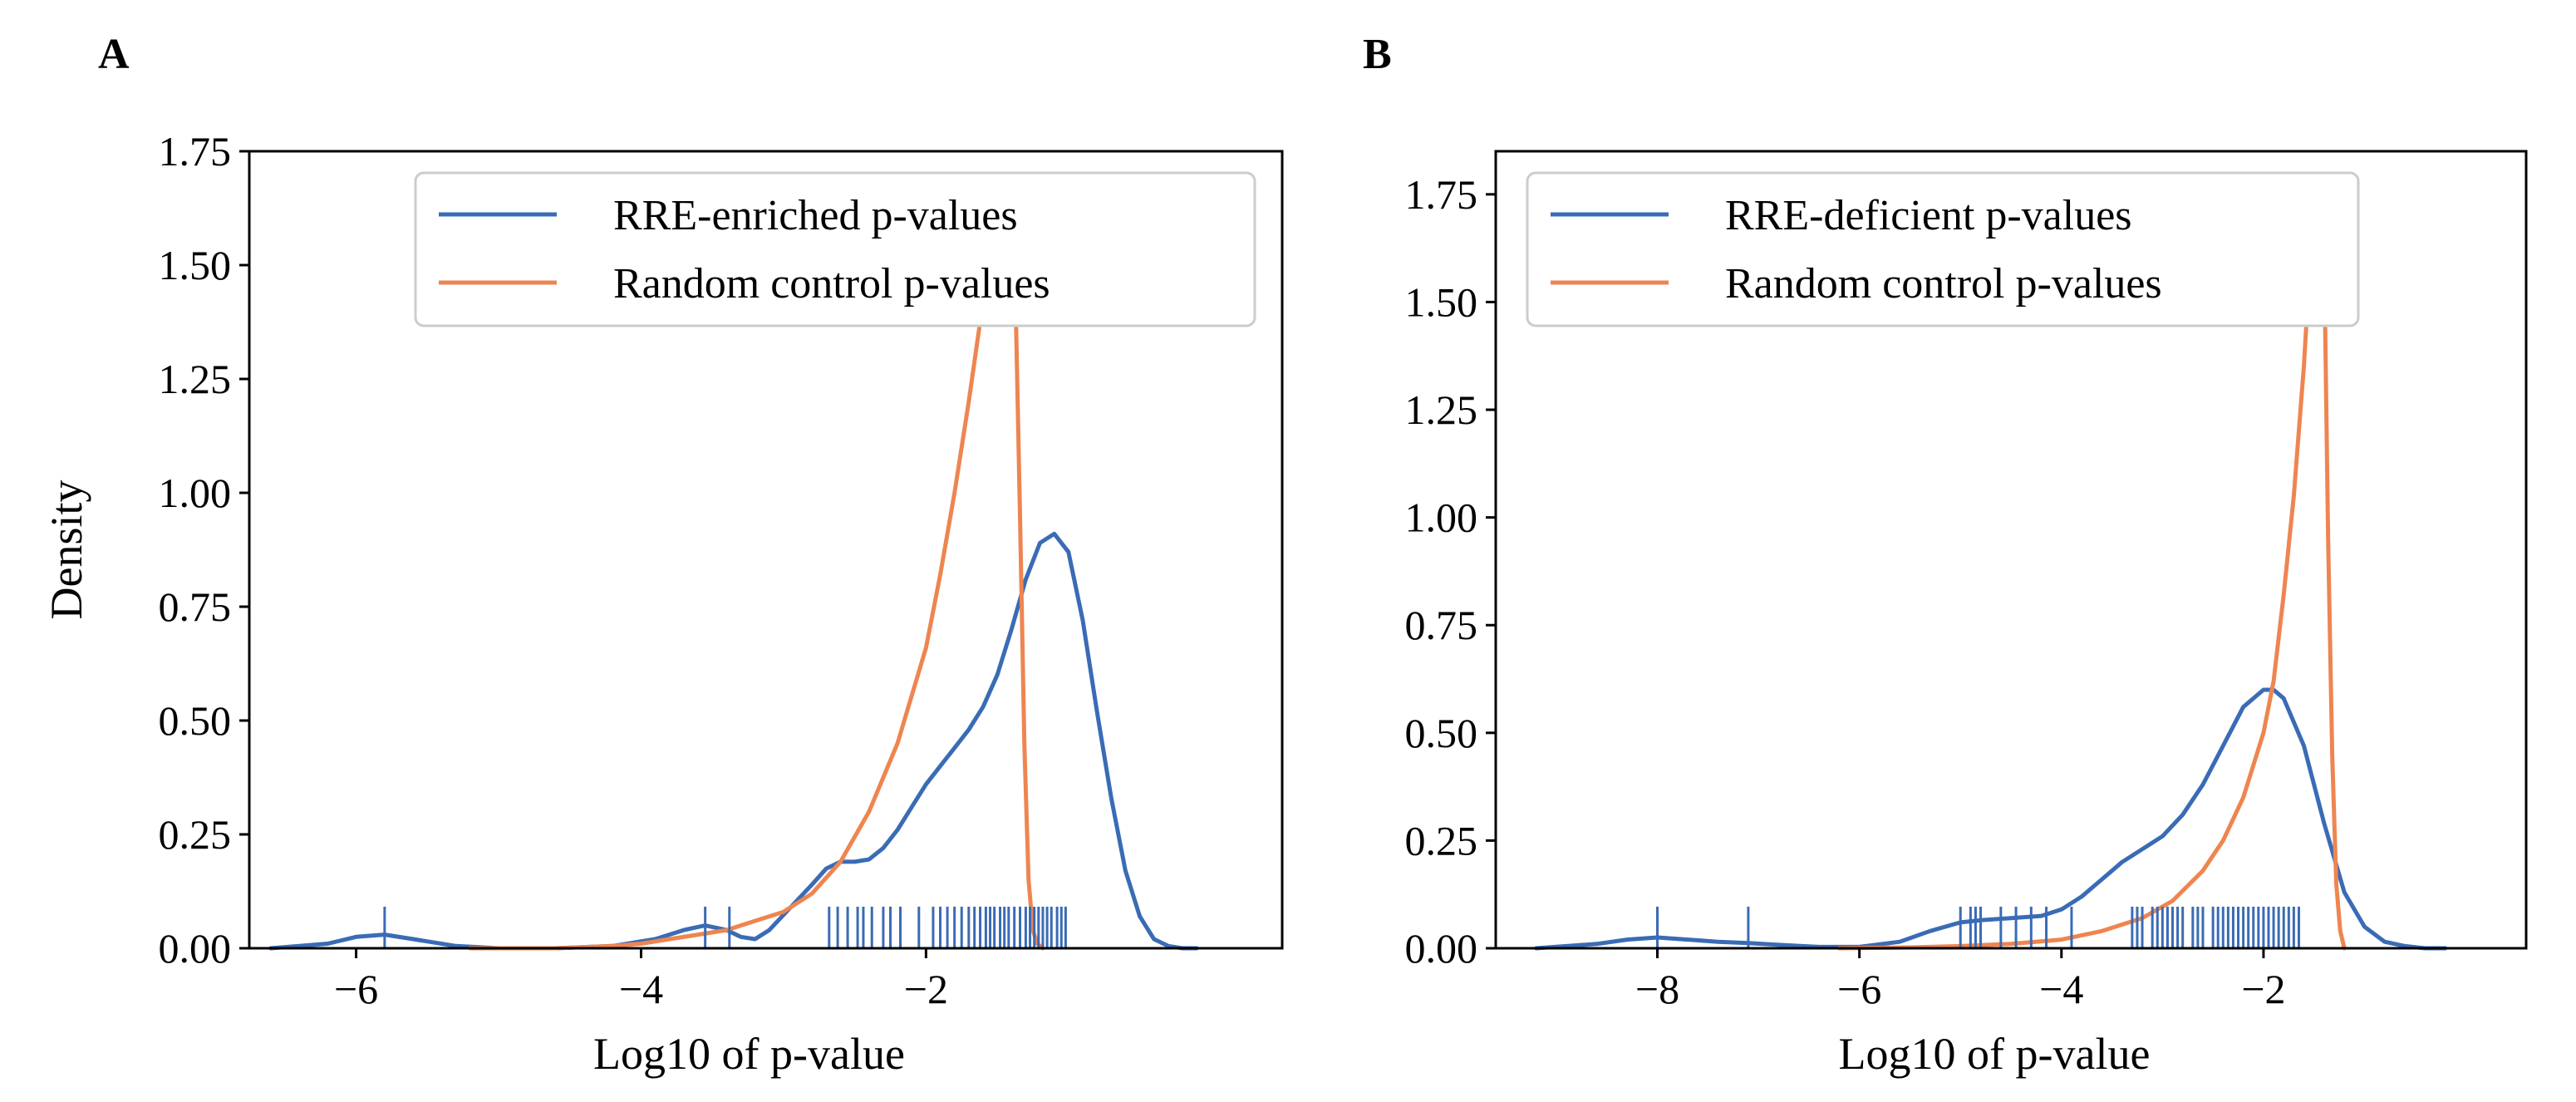  I want to click on panel-label-a: A, so click(114, 54).